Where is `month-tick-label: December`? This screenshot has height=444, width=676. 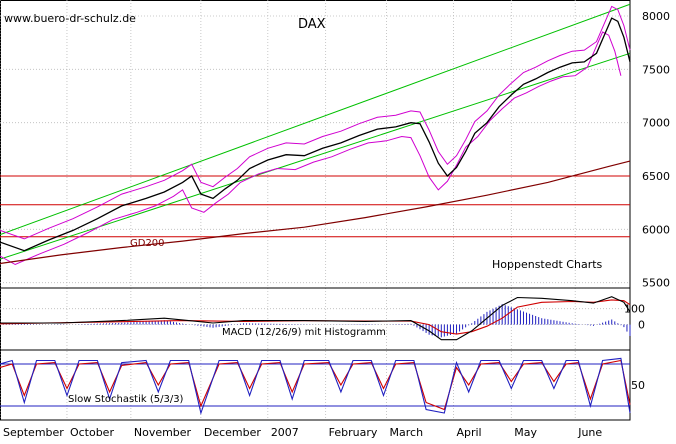 month-tick-label: December is located at coordinates (233, 432).